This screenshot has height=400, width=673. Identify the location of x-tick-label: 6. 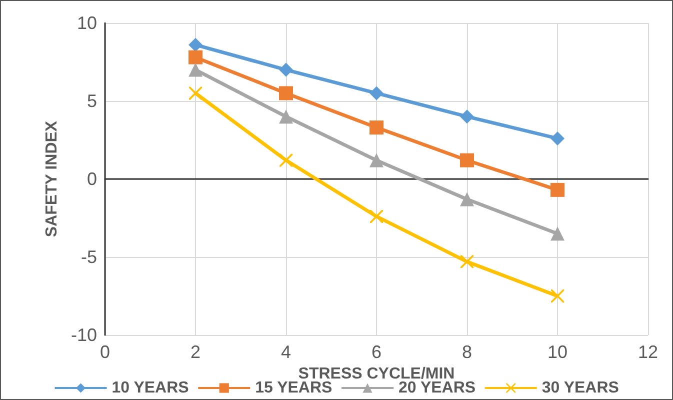
(376, 352).